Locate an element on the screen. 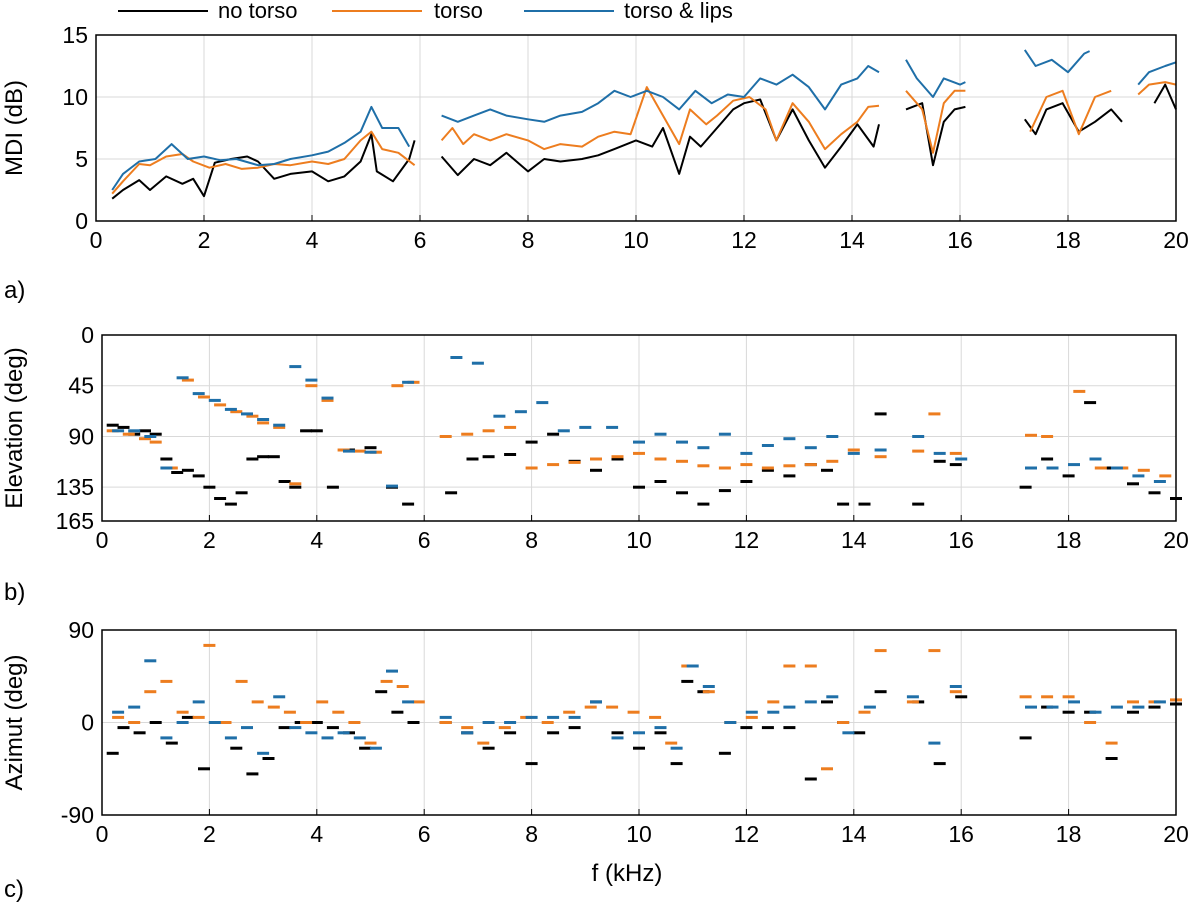  legend-label-torso: torso is located at coordinates (458, 11).